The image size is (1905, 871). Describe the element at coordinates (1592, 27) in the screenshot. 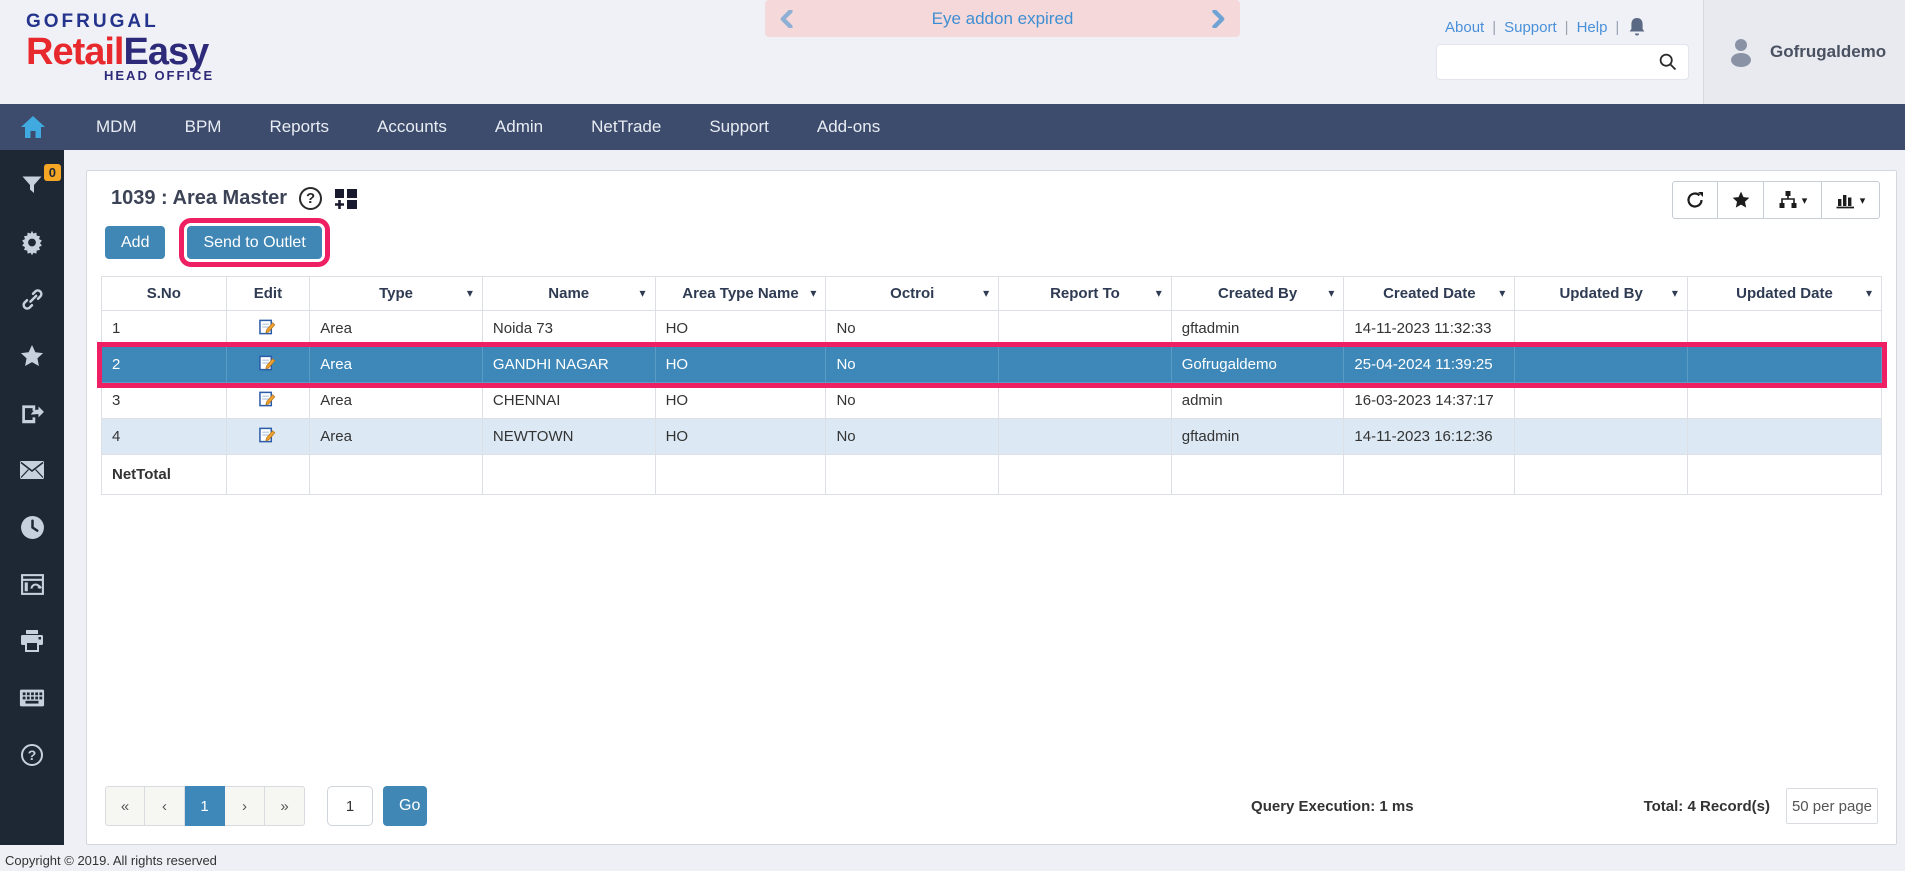

I see `help-link: Help` at that location.